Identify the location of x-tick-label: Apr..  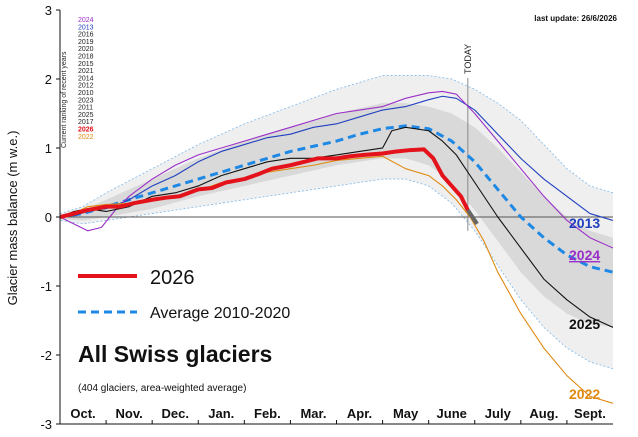
(359, 413).